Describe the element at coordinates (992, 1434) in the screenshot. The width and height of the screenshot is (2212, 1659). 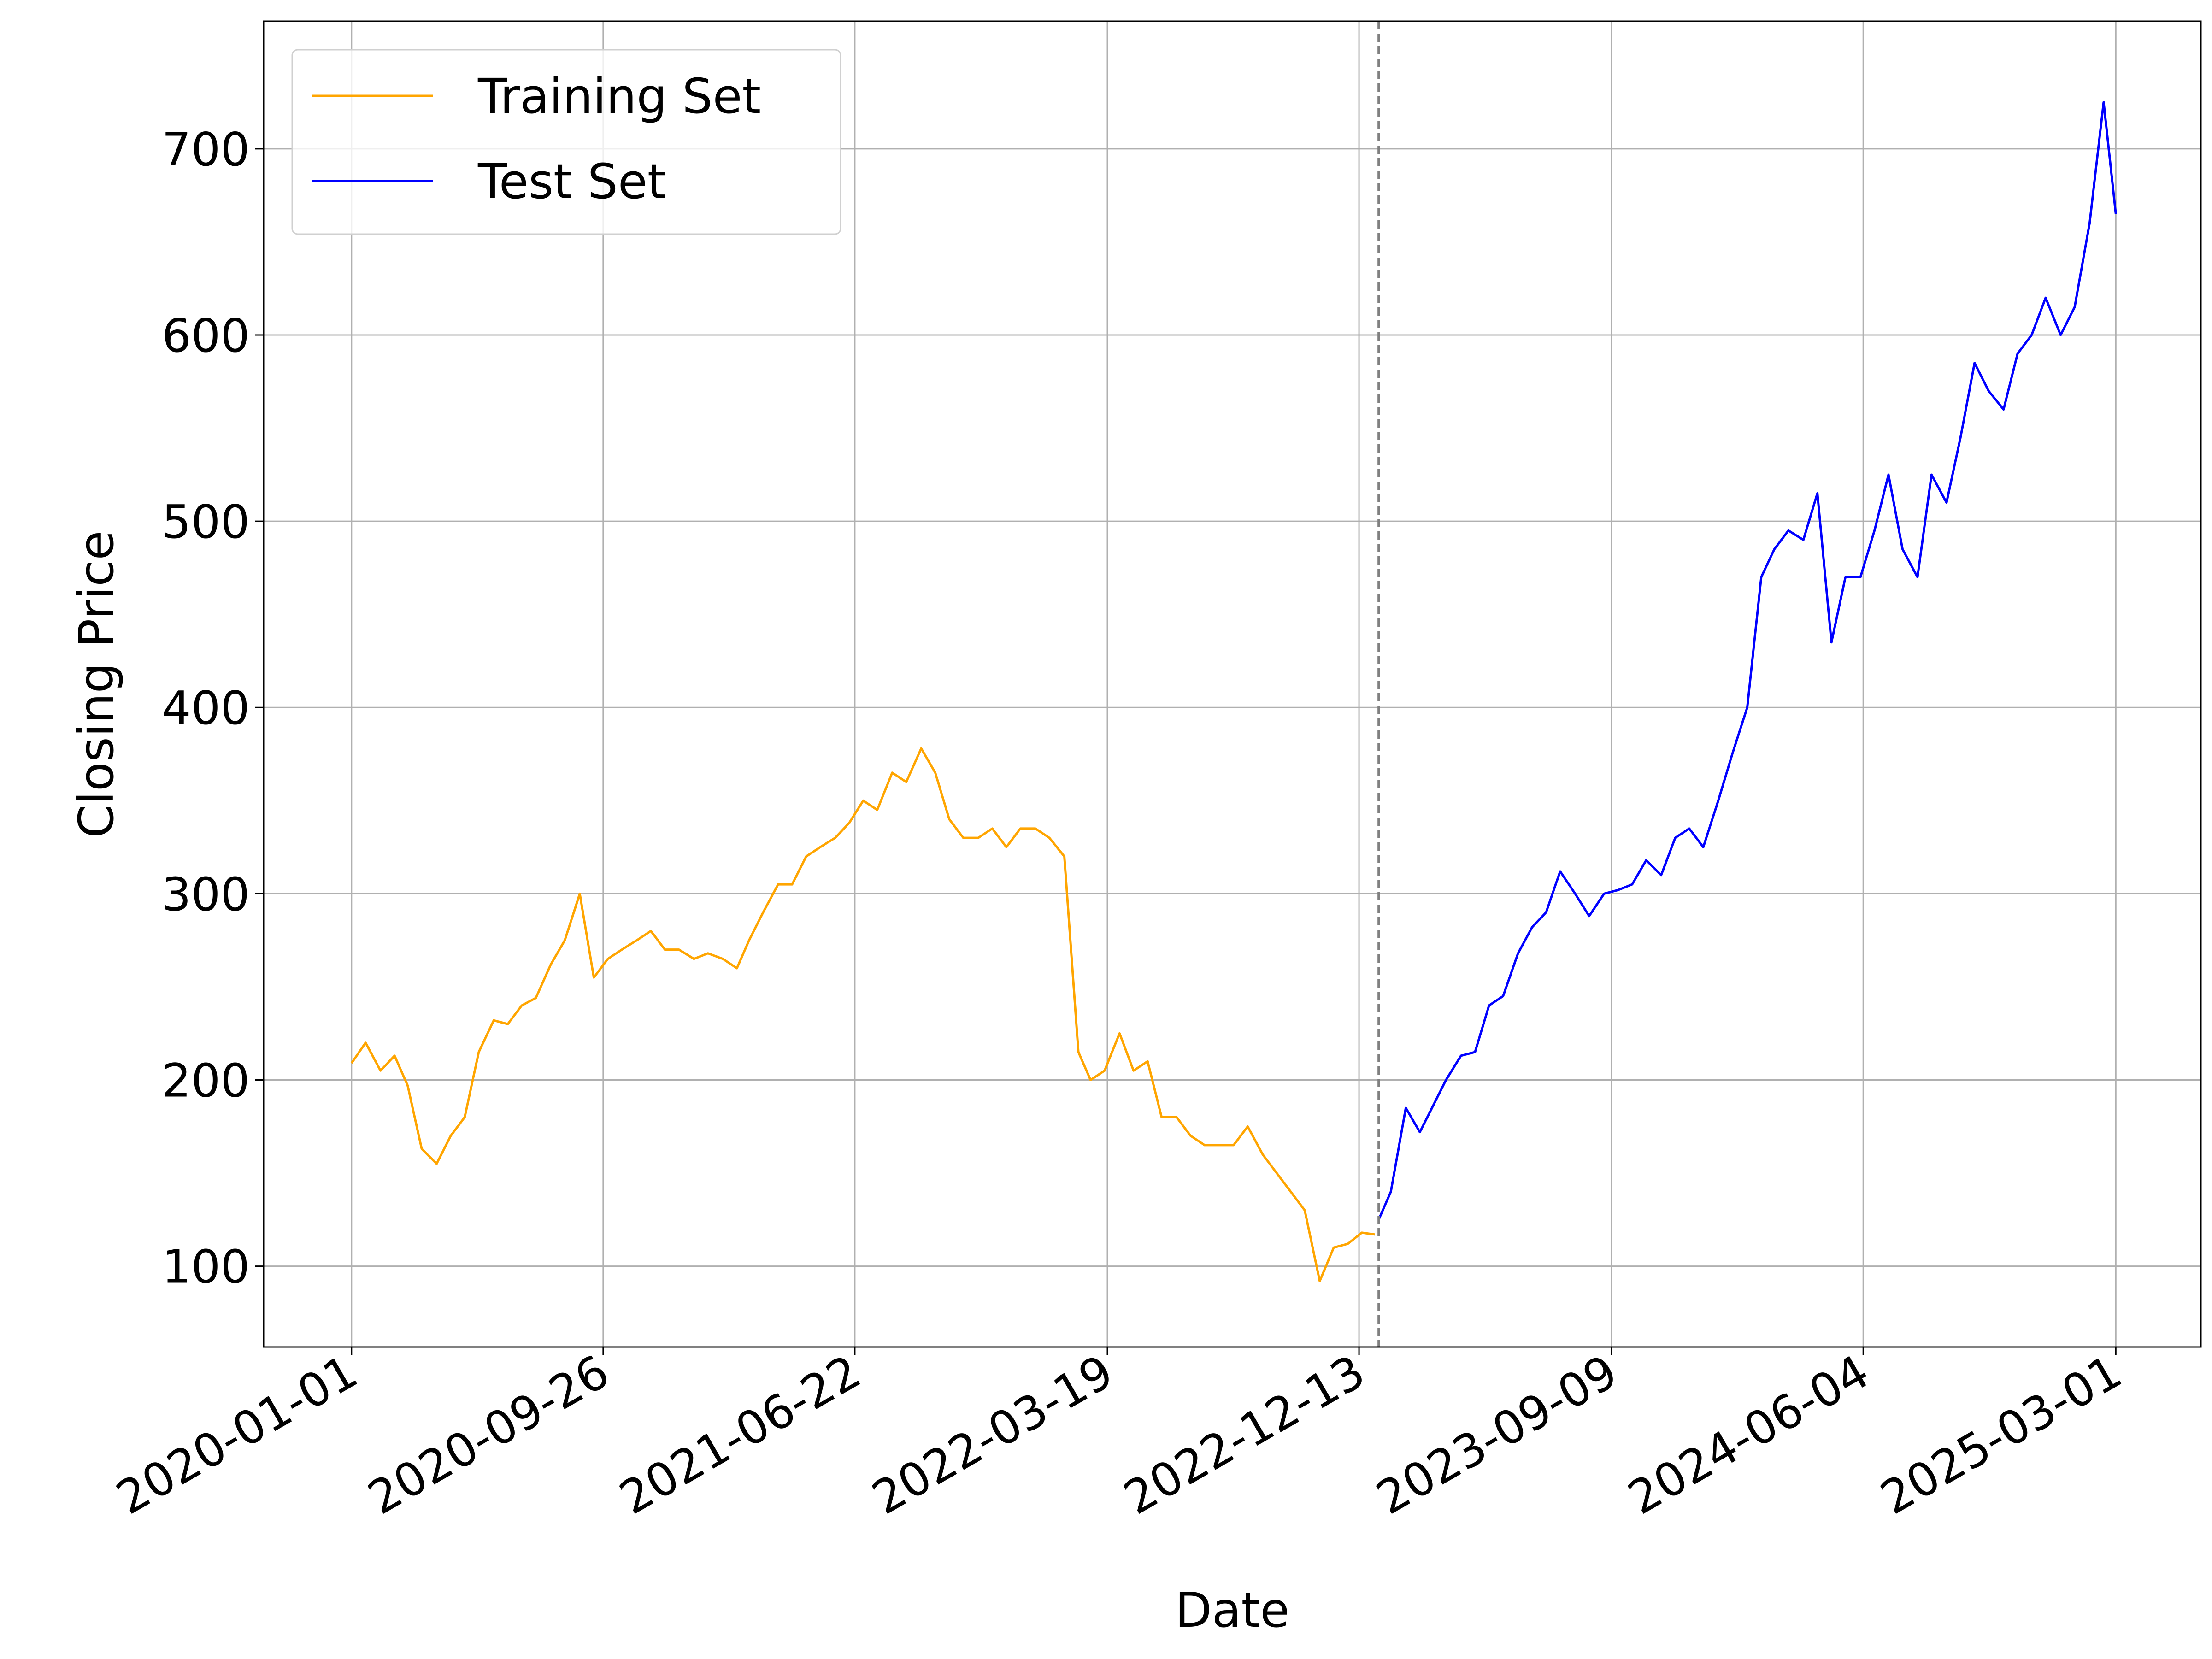
I see `x-tick-label: 2022-03-19` at that location.